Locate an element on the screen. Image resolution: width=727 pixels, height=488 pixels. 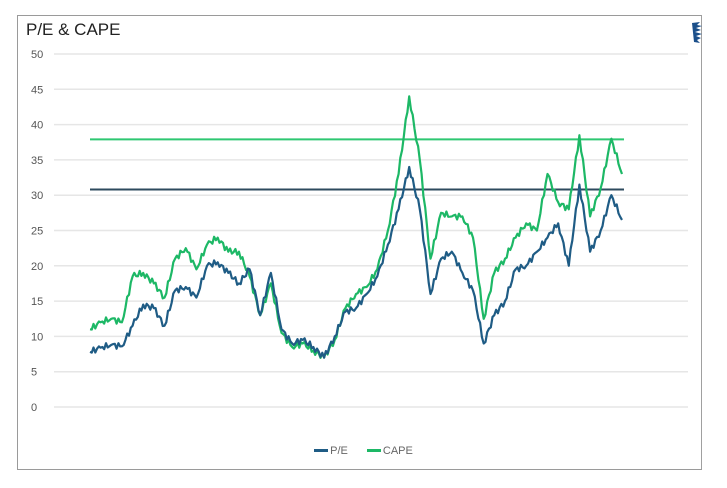
y-tick-label: 35 is located at coordinates (37, 161).